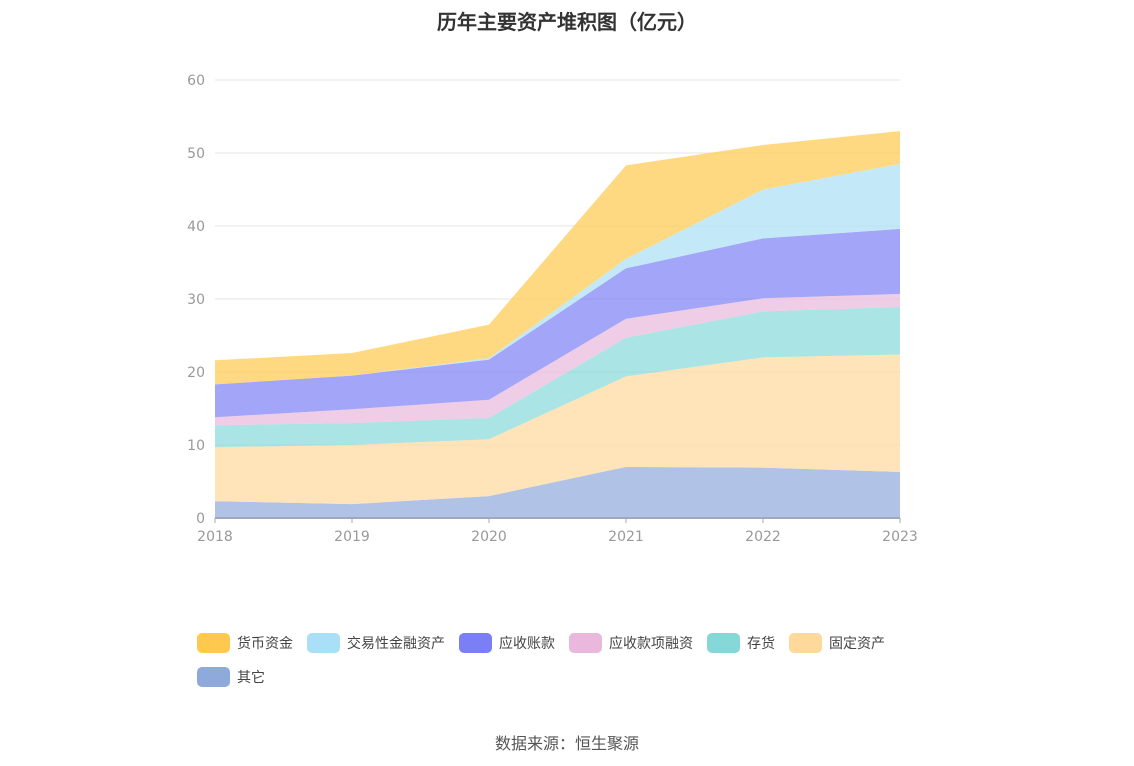 The height and width of the screenshot is (766, 1134). What do you see at coordinates (196, 446) in the screenshot?
I see `y-tick-label: 10` at bounding box center [196, 446].